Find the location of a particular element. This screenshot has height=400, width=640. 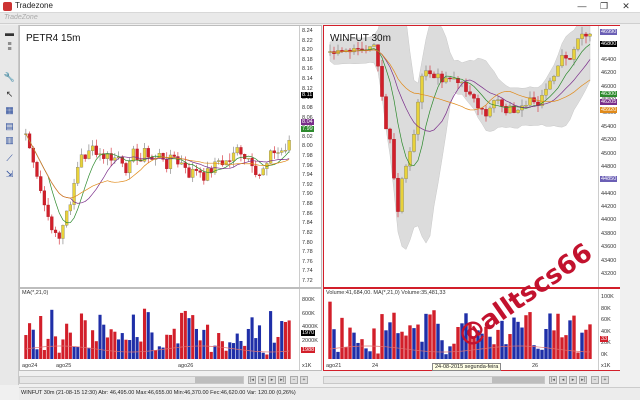

moving-average-line is located at coordinates (460, 105).